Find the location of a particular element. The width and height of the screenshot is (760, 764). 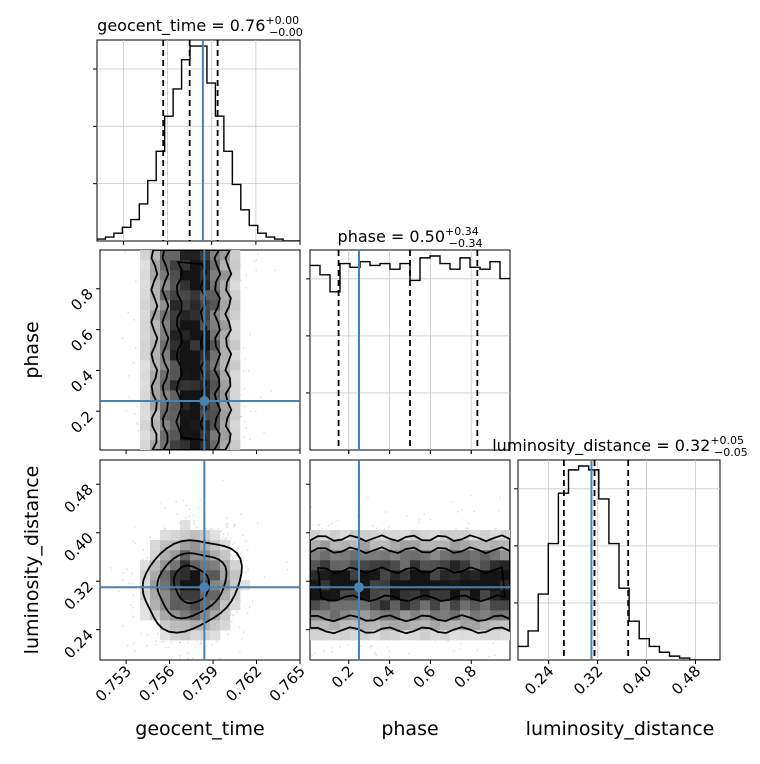

ytick-label-phase: 0.4 is located at coordinates (82, 382).